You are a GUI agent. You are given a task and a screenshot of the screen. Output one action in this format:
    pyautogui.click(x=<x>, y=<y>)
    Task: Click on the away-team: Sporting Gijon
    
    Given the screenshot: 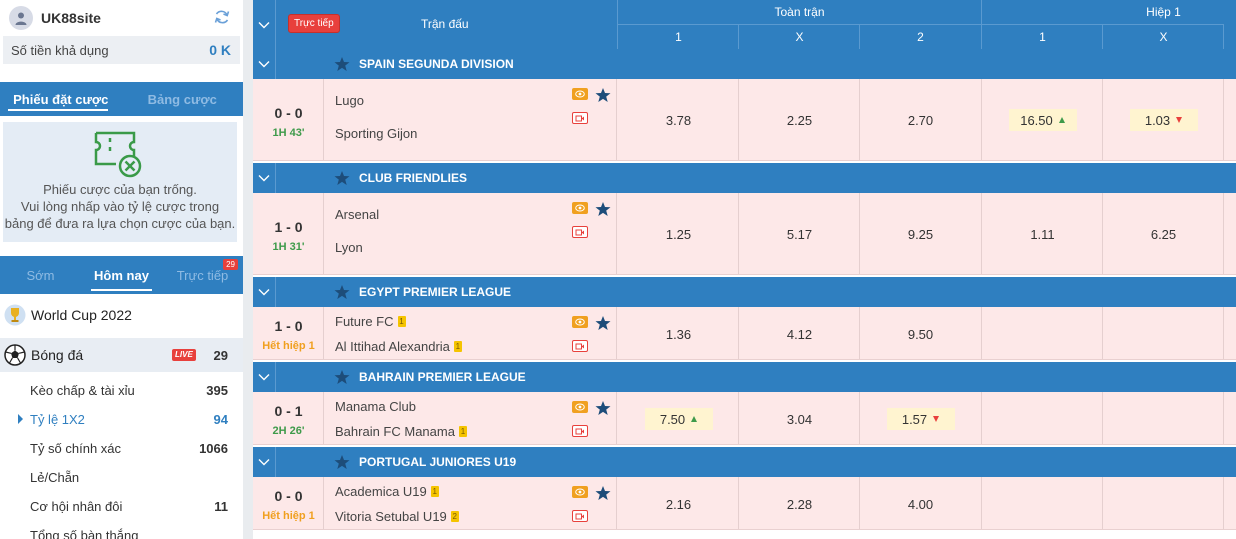 What is the action you would take?
    pyautogui.click(x=376, y=133)
    